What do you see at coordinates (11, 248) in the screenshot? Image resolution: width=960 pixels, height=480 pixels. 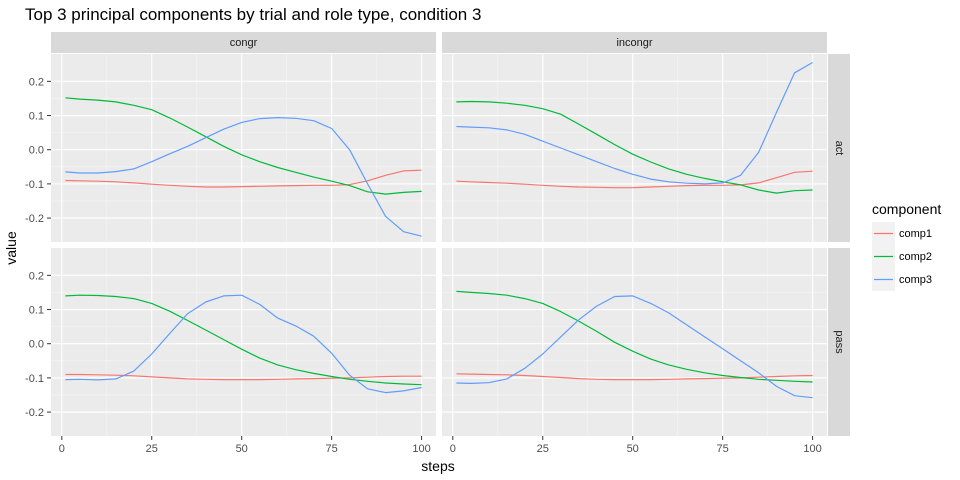 I see `y-axis-title: value` at bounding box center [11, 248].